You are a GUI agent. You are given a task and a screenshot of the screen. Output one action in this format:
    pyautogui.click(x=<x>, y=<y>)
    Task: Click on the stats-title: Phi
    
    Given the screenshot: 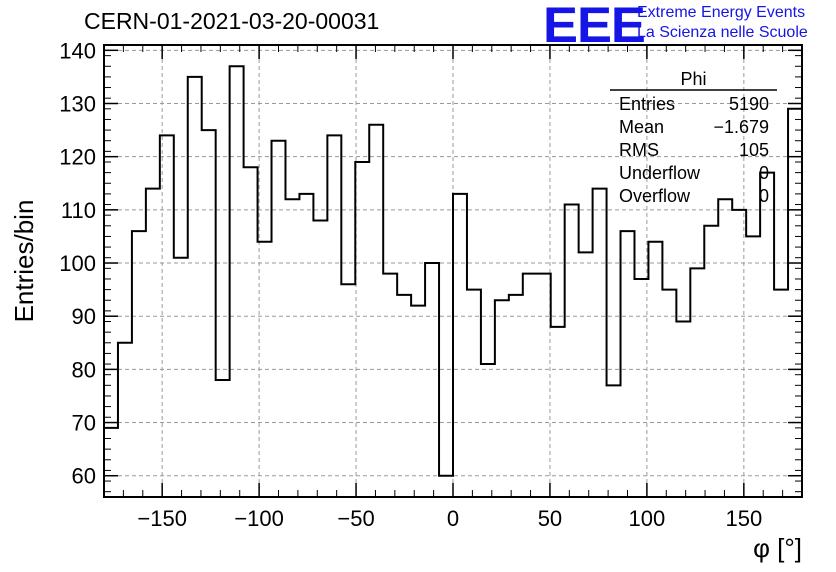 What is the action you would take?
    pyautogui.click(x=693, y=79)
    